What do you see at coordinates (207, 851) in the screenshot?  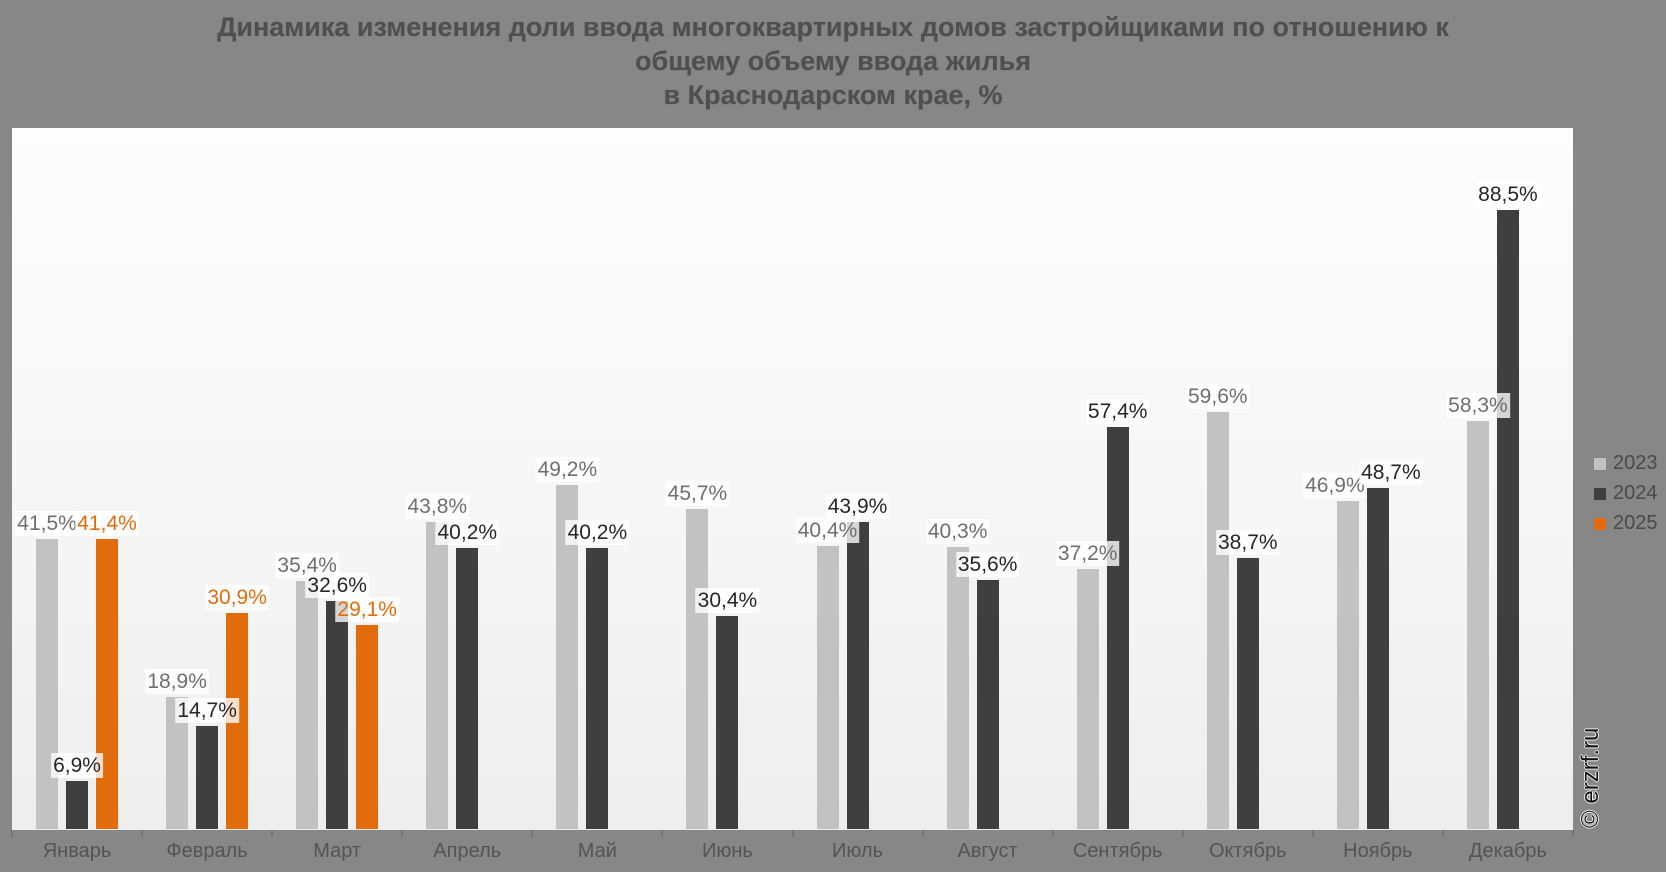 I see `x-axis-label-Февраль: Февраль` at bounding box center [207, 851].